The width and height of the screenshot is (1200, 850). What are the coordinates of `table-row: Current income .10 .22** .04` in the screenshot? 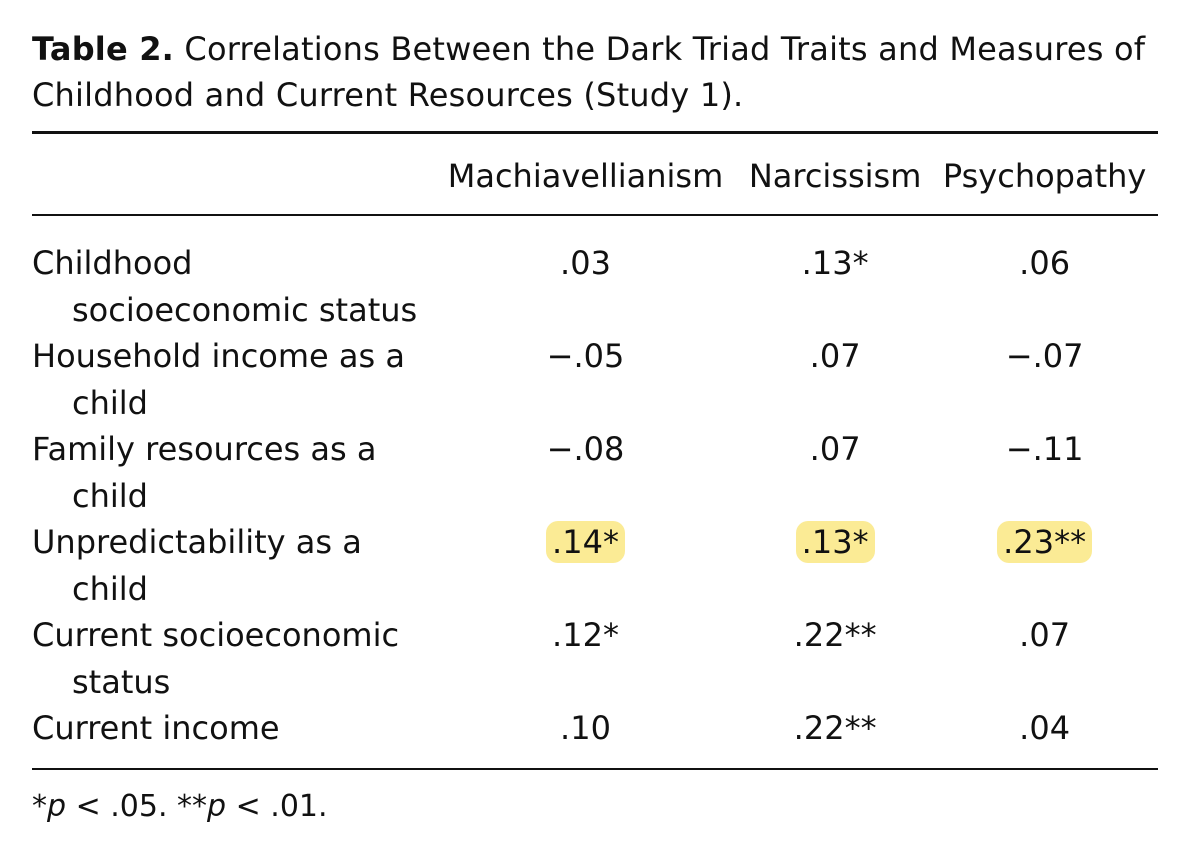 It's located at (595, 728).